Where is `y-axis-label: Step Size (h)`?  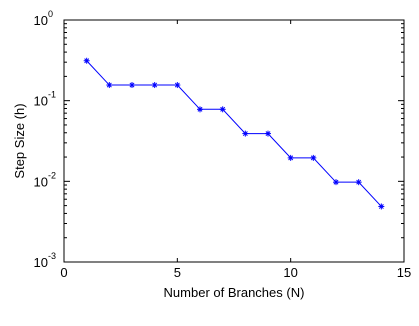 y-axis-label: Step Size (h) is located at coordinates (19, 140).